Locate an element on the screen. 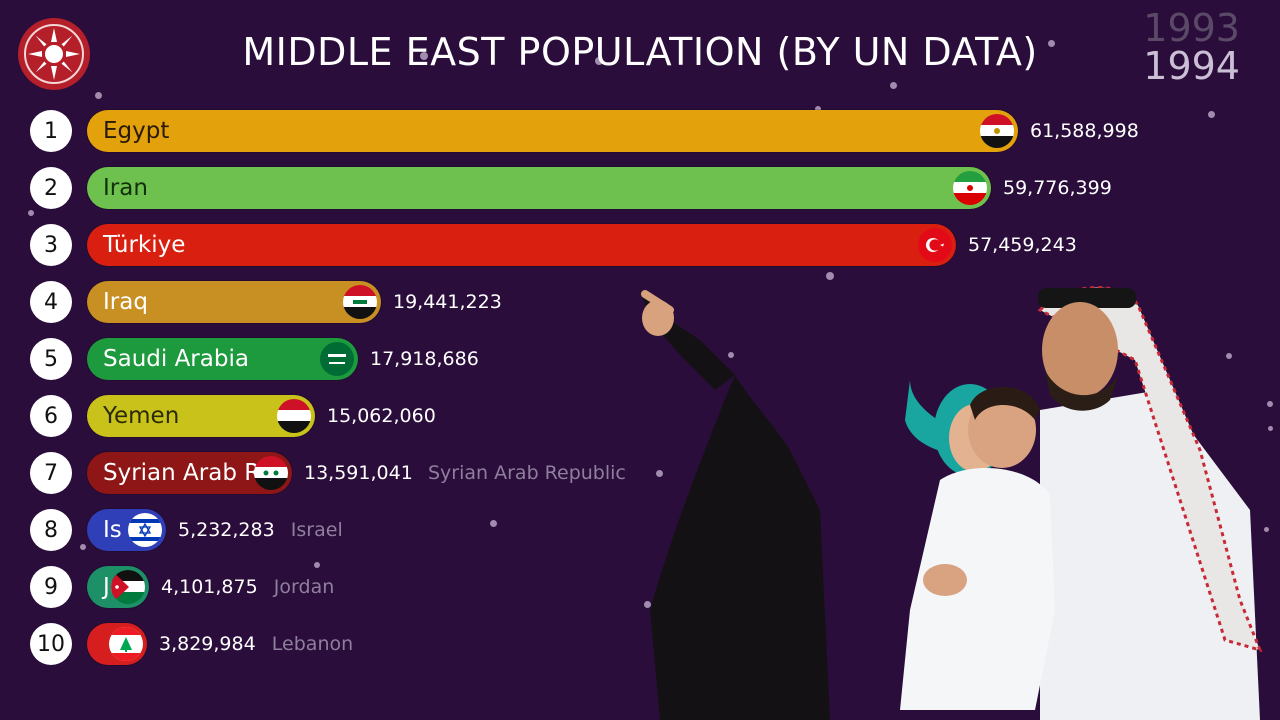  rank-badge: 1 is located at coordinates (51, 131).